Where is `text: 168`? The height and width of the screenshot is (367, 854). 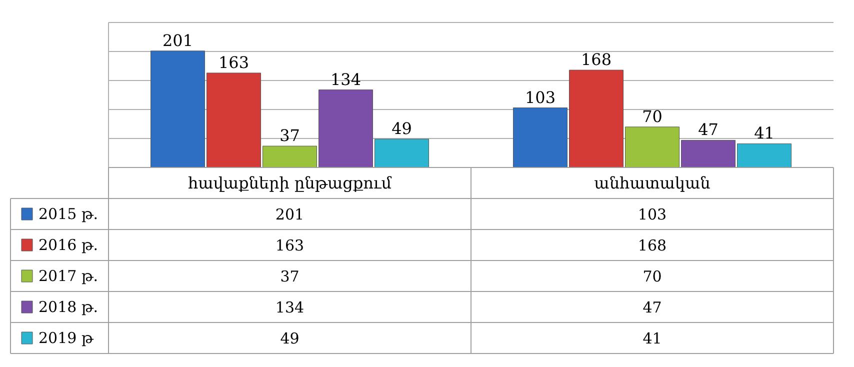 text: 168 is located at coordinates (652, 245).